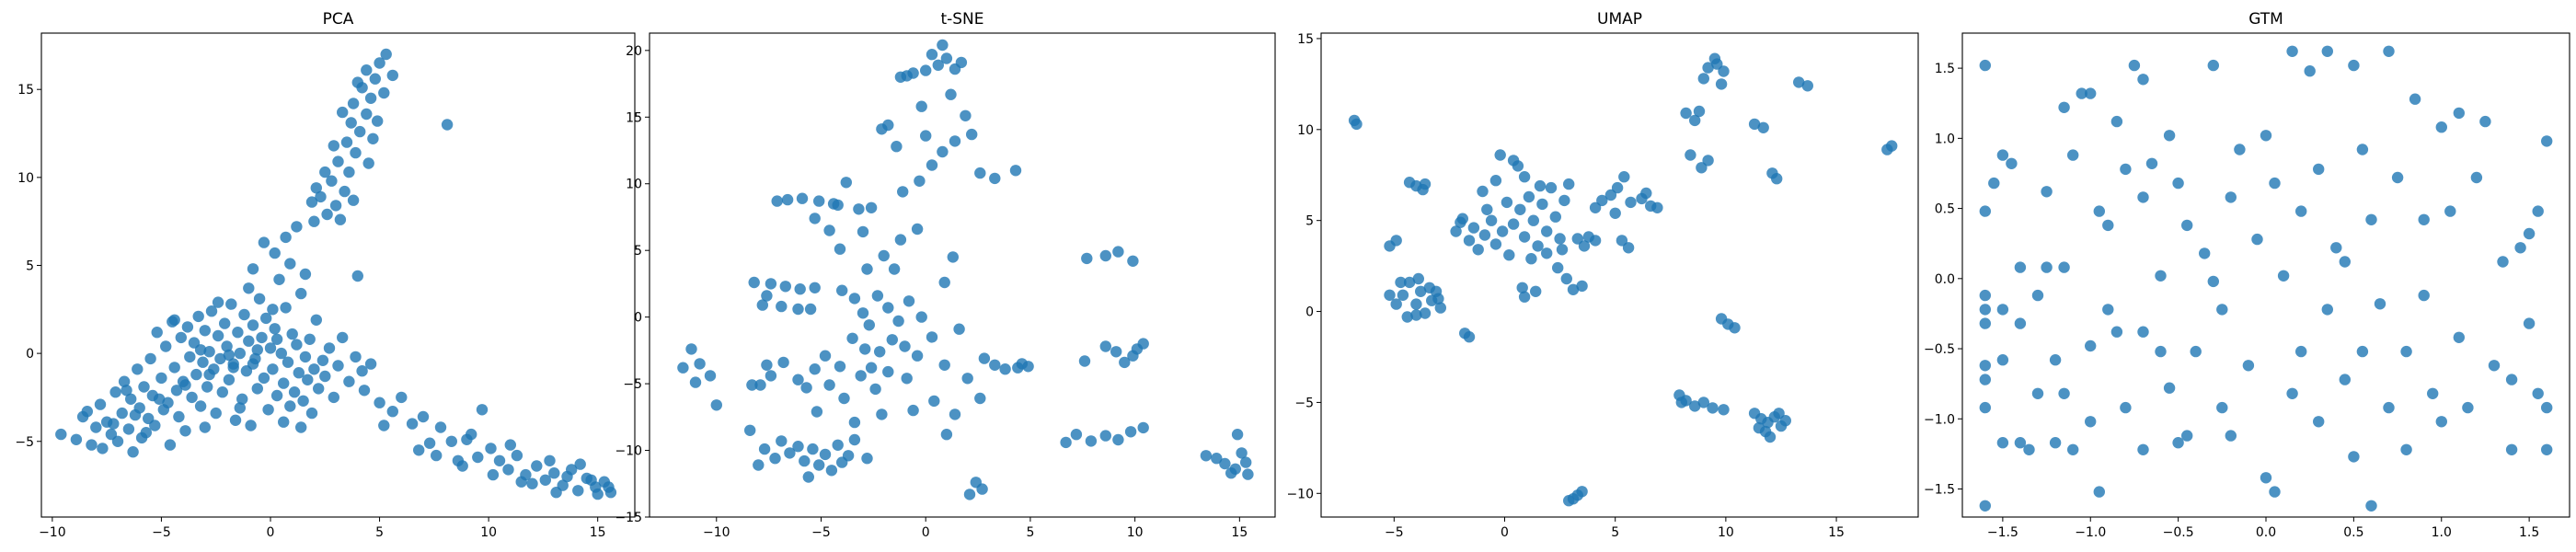  I want to click on y-tick-label: 0, so click(638, 318).